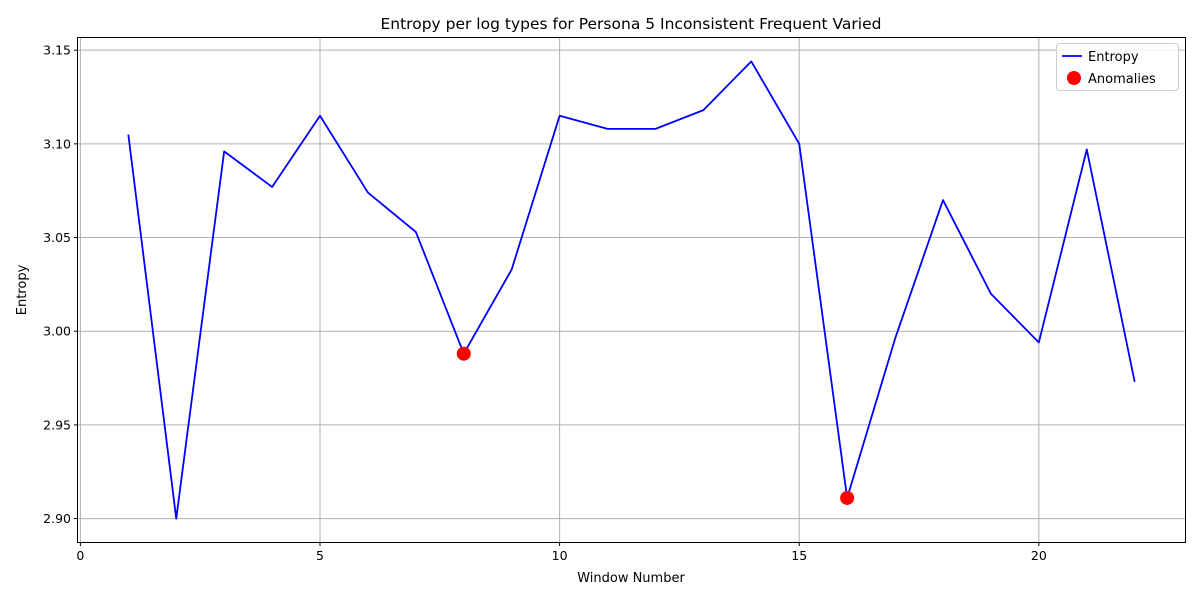 The height and width of the screenshot is (600, 1200). I want to click on y-tick-label: 2.95, so click(57, 424).